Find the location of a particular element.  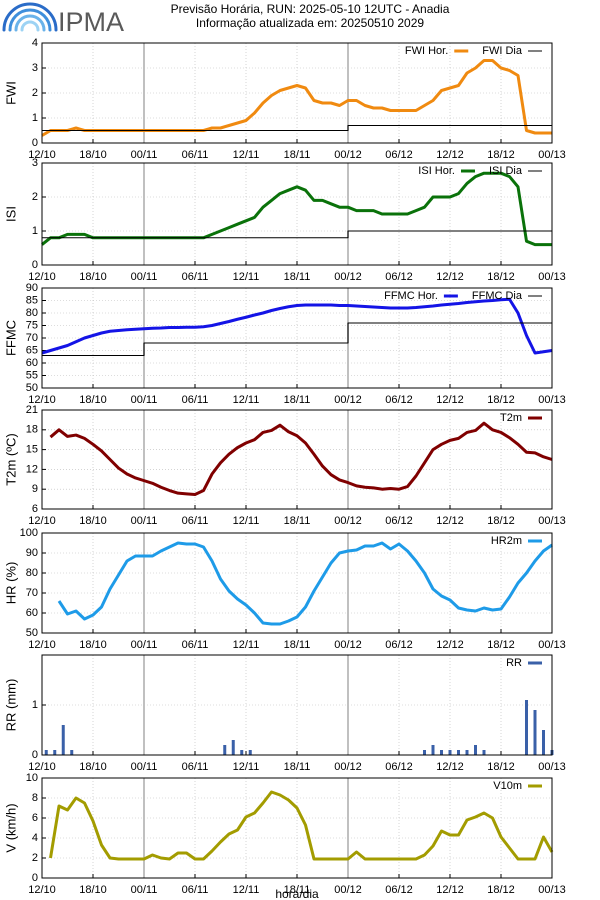

y-tick-label: 6 is located at coordinates (35, 818).